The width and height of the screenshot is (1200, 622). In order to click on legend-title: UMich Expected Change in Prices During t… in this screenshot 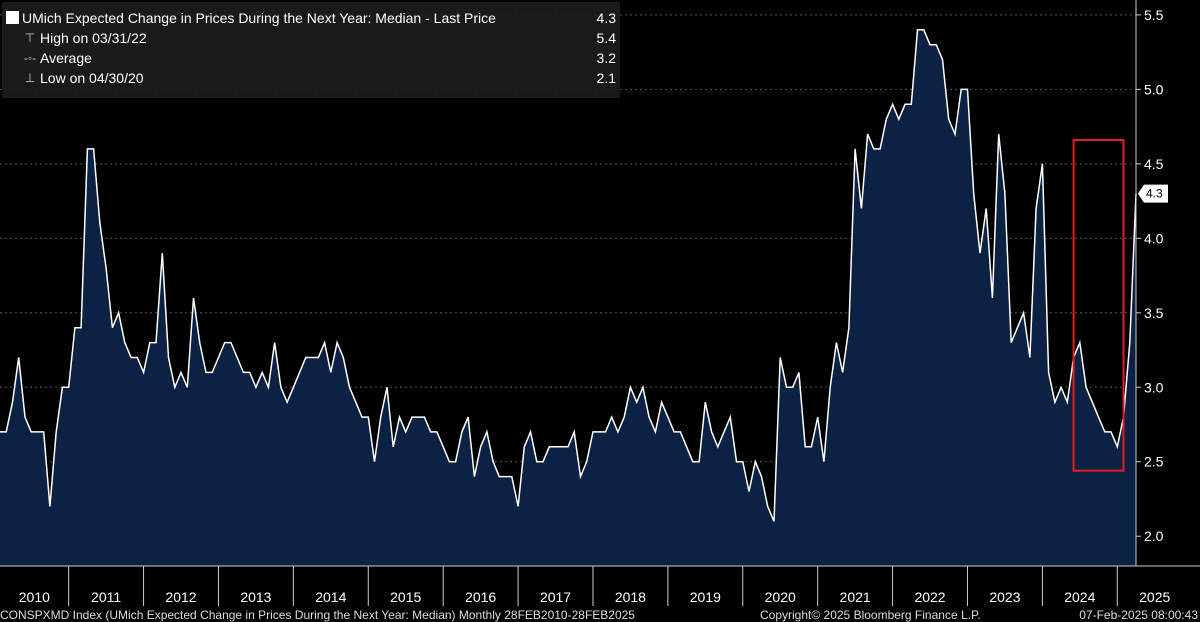, I will do `click(259, 18)`.